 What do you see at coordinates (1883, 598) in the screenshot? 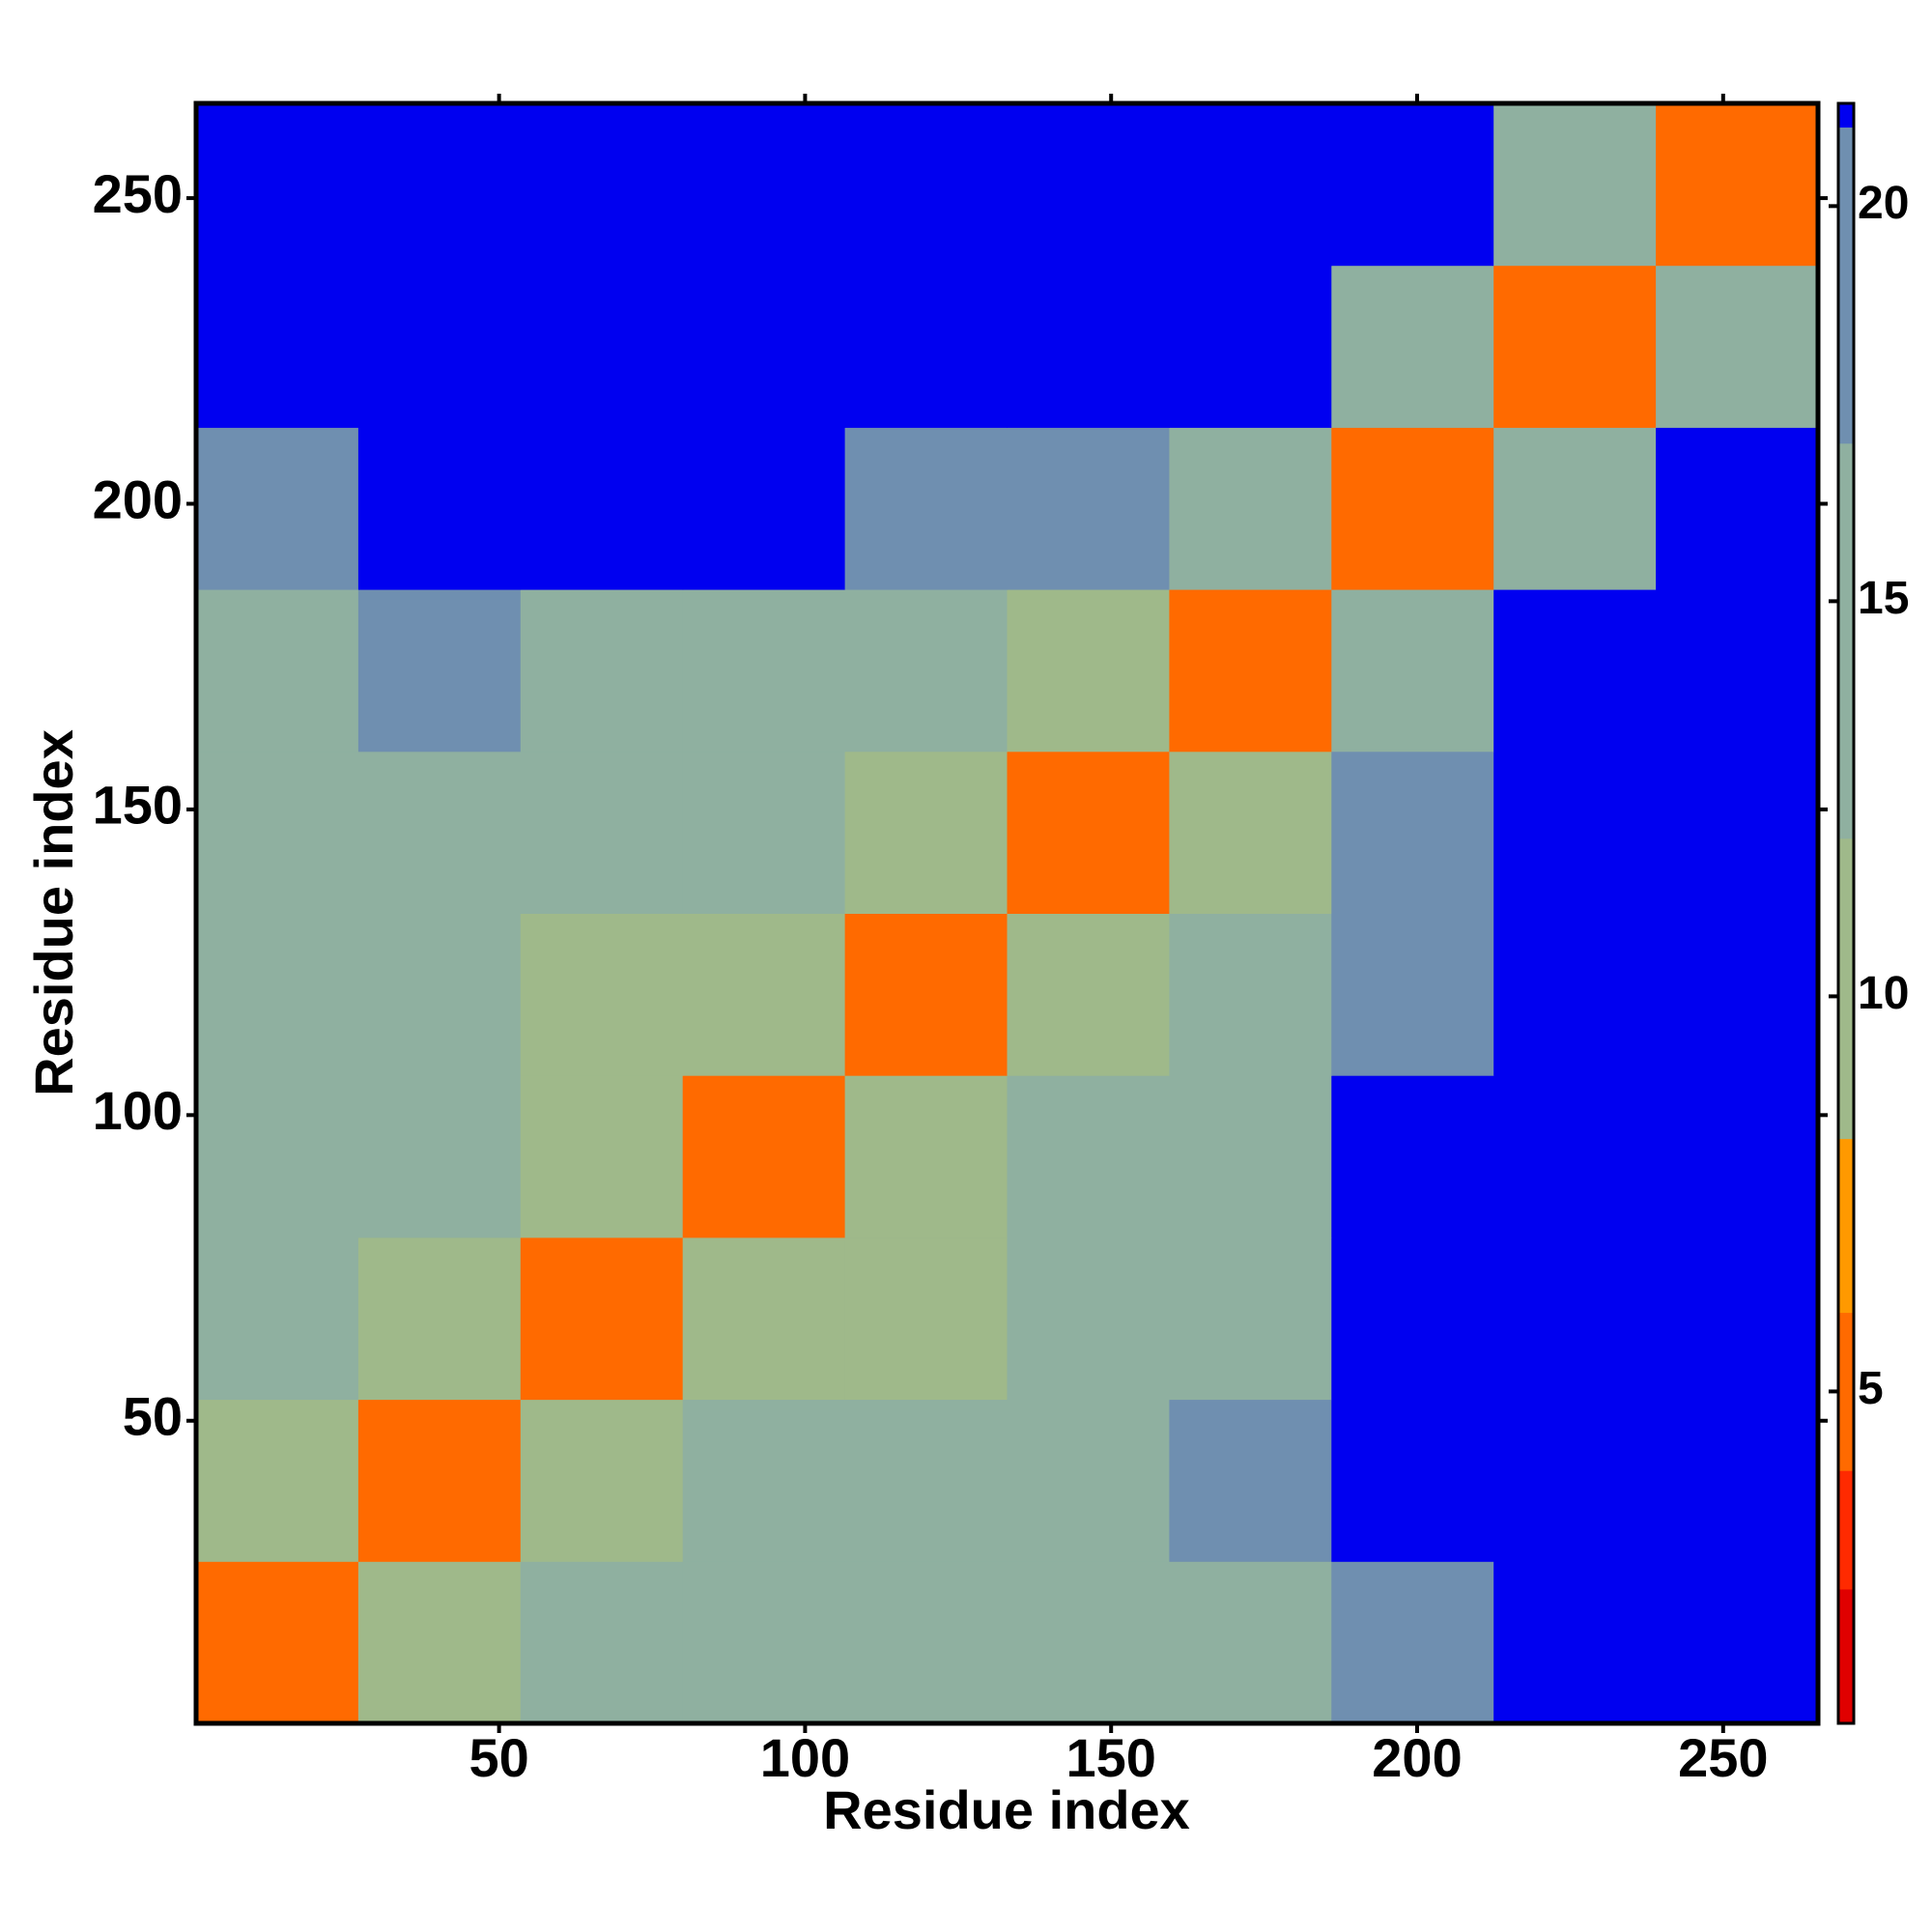
I see `colorbar-tick-label: 15` at bounding box center [1883, 598].